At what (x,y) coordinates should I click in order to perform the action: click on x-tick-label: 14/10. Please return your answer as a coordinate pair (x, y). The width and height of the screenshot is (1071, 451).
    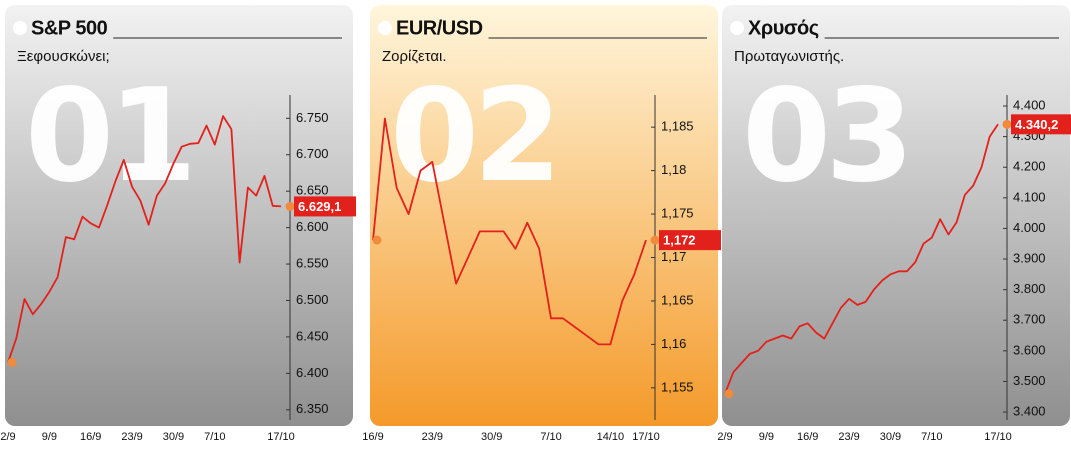
    Looking at the image, I should click on (611, 437).